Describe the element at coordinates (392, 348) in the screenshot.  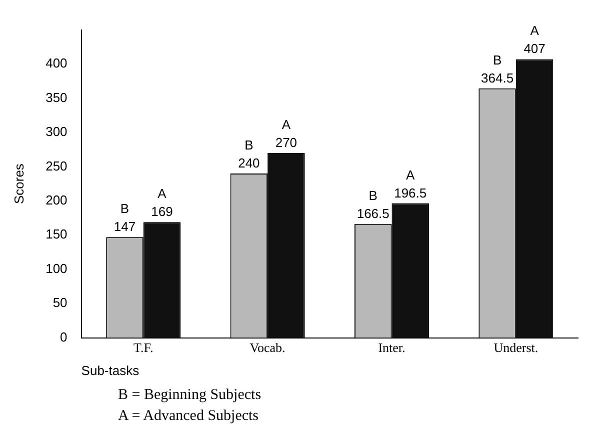
I see `x-tick-label: Inter.` at that location.